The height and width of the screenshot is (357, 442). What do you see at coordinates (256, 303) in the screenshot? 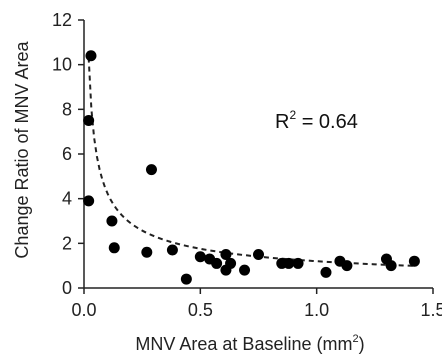
I see `x-axis: 0.0 0.5 1.0 1.5` at bounding box center [256, 303].